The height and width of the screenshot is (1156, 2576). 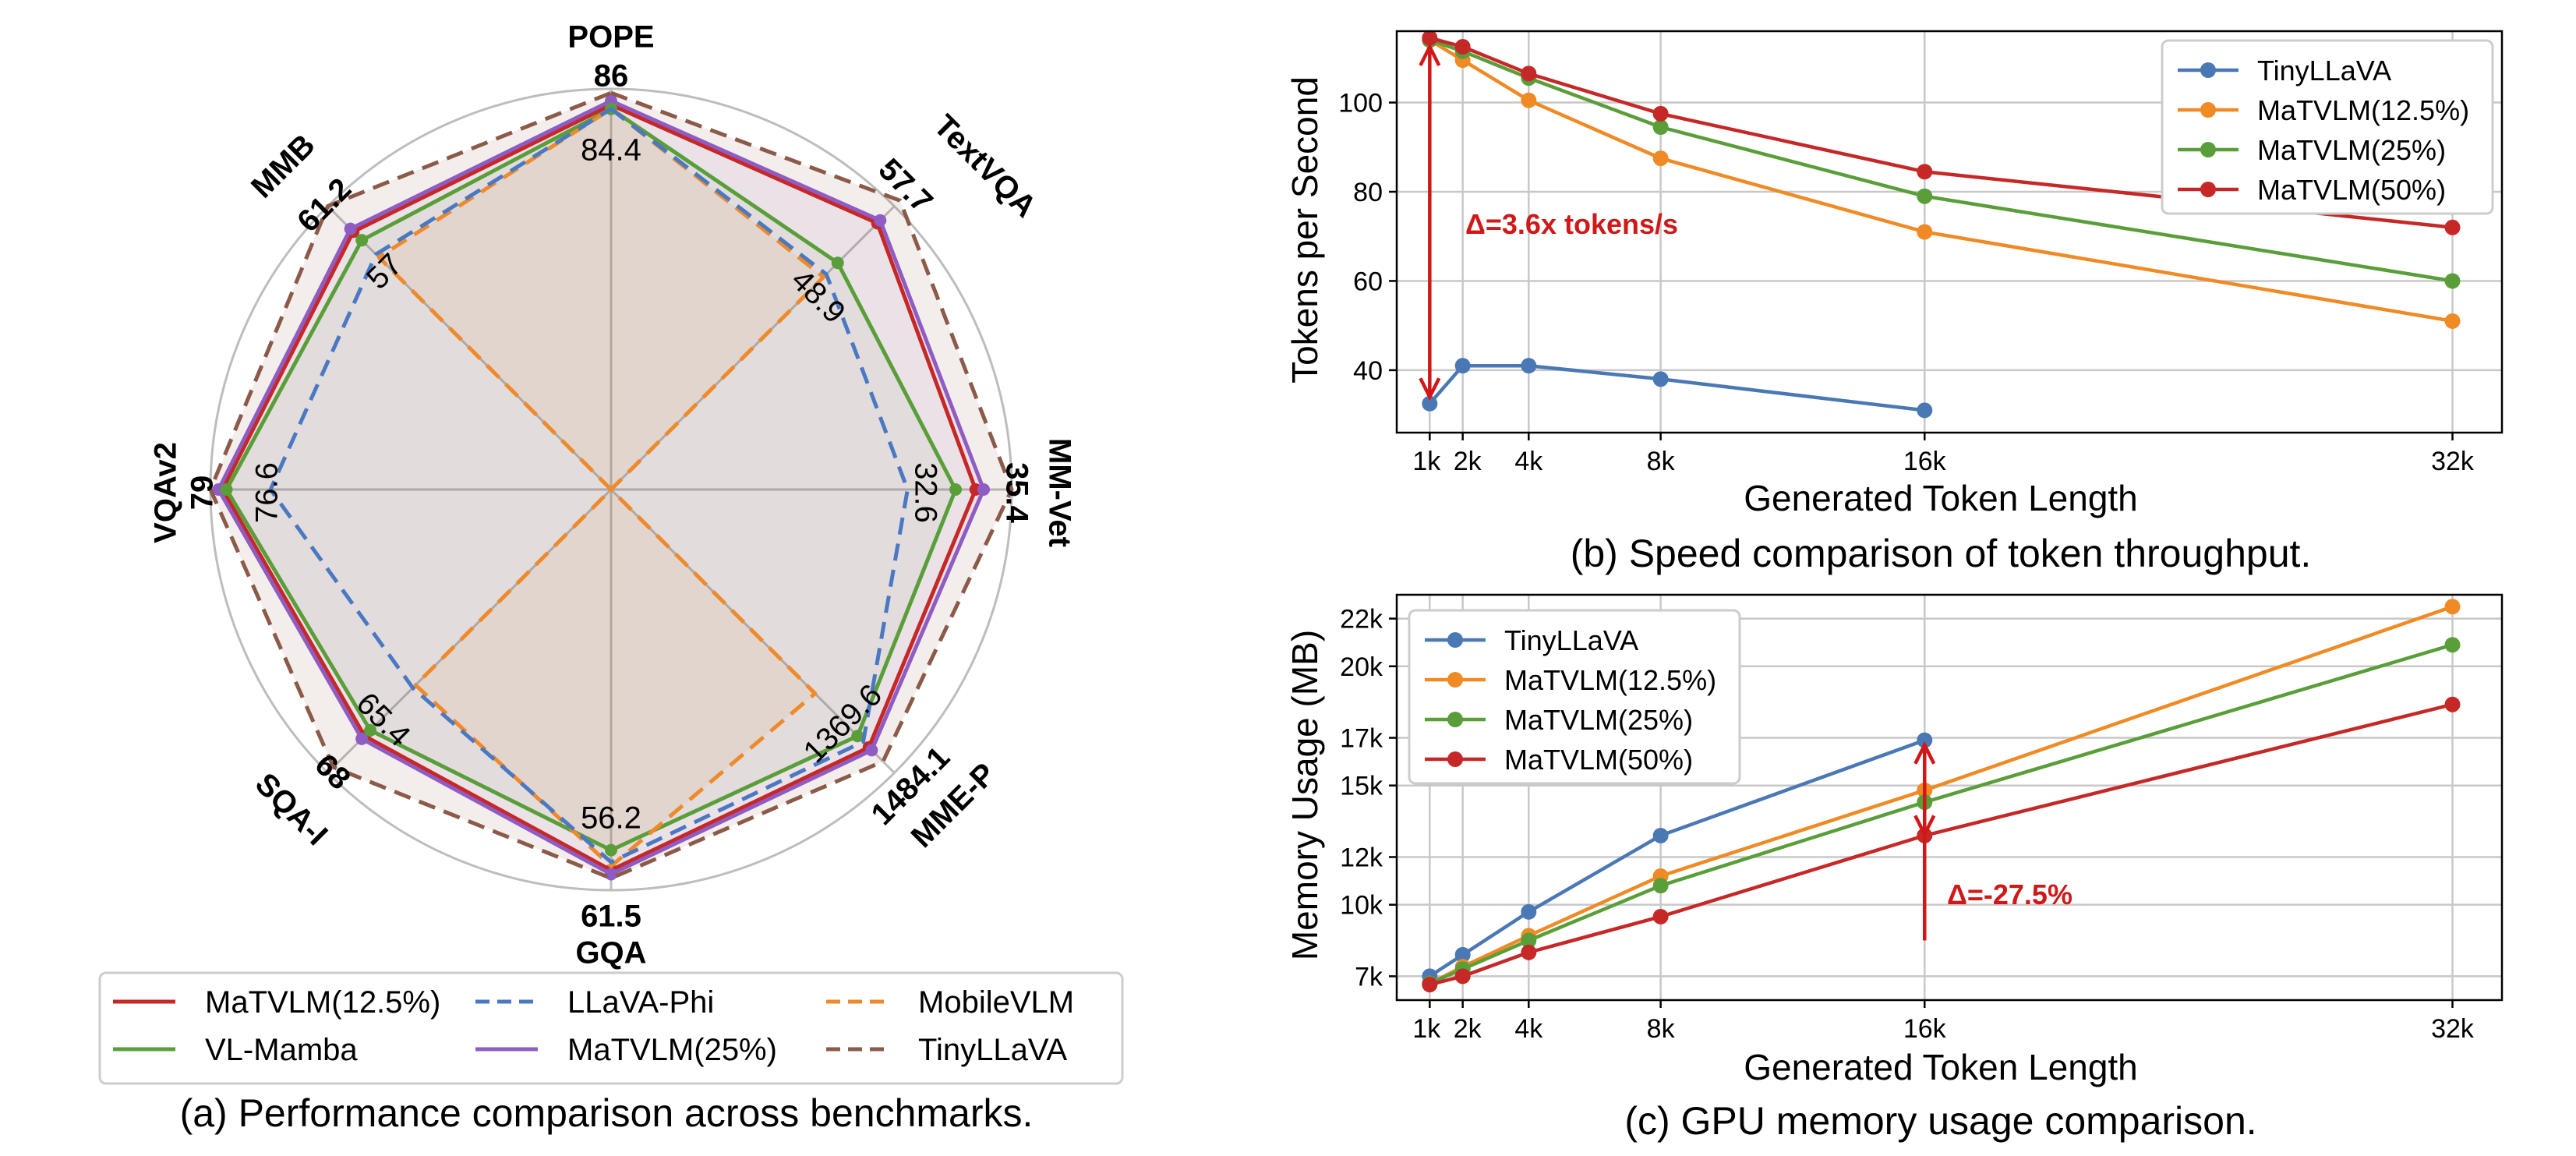 I want to click on radar-point-matvlm-25-mme-p, so click(x=871, y=750).